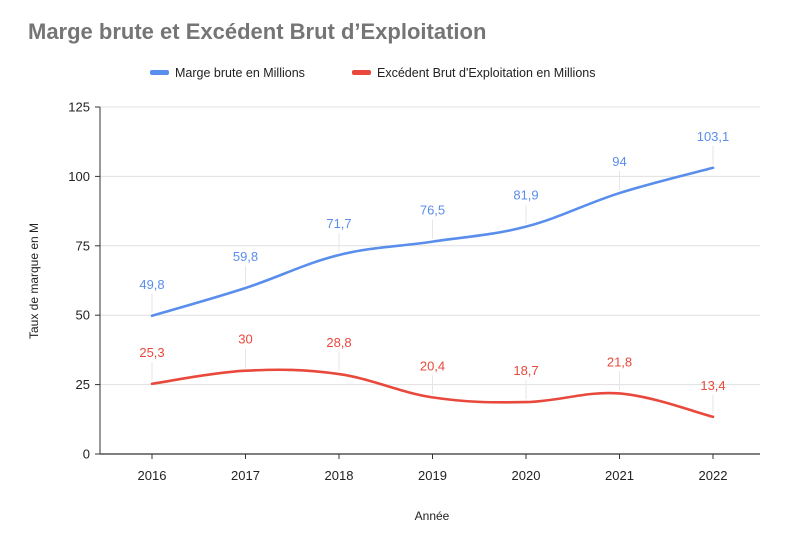 Image resolution: width=785 pixels, height=549 pixels. I want to click on x-axis-title: Année, so click(432, 516).